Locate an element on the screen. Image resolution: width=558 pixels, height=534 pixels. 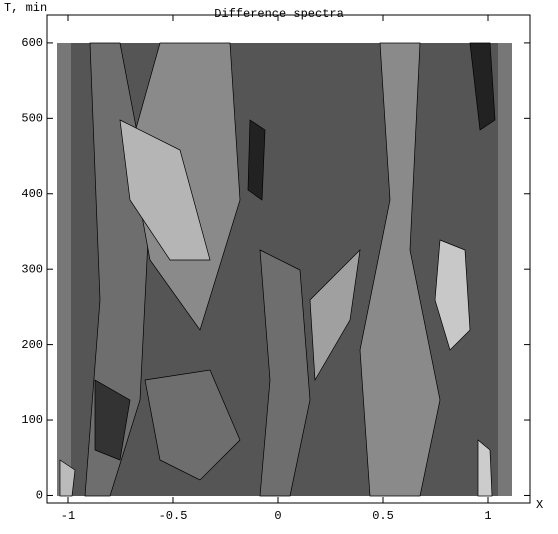
y-tick-label: 200 is located at coordinates (32, 345).